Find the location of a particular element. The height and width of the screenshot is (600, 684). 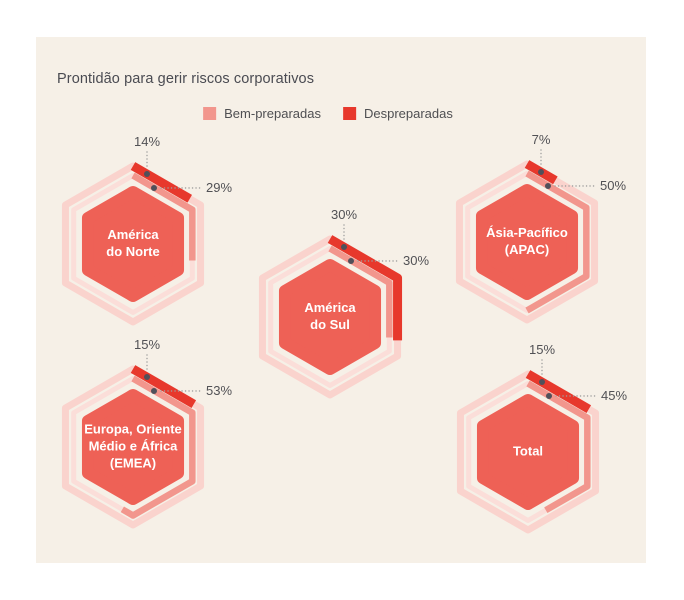

region-group-south-america: 30% 30% América do Sul is located at coordinates (340, 320).